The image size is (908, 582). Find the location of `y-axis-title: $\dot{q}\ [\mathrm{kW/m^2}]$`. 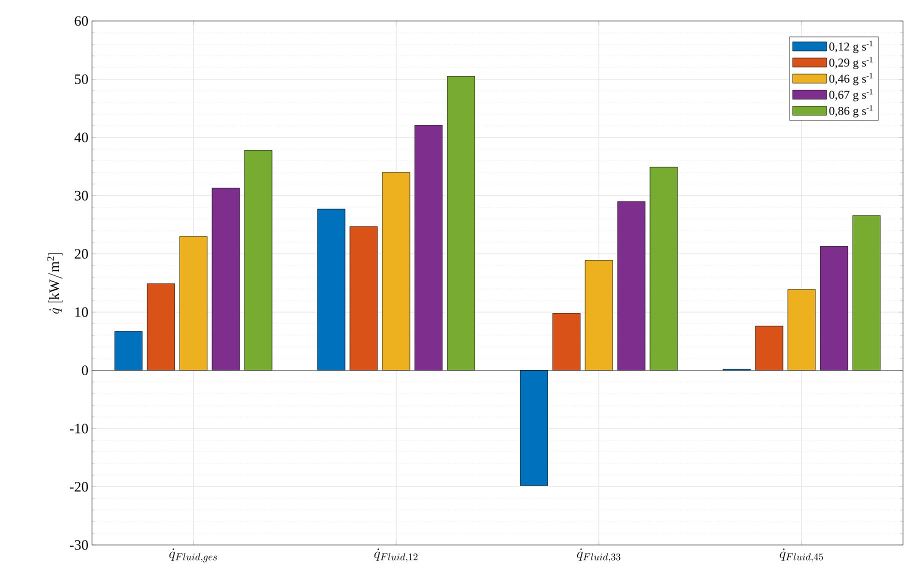

y-axis-title: $\dot{q}\ [\mathrm{kW/m^2}]$ is located at coordinates (55, 283).